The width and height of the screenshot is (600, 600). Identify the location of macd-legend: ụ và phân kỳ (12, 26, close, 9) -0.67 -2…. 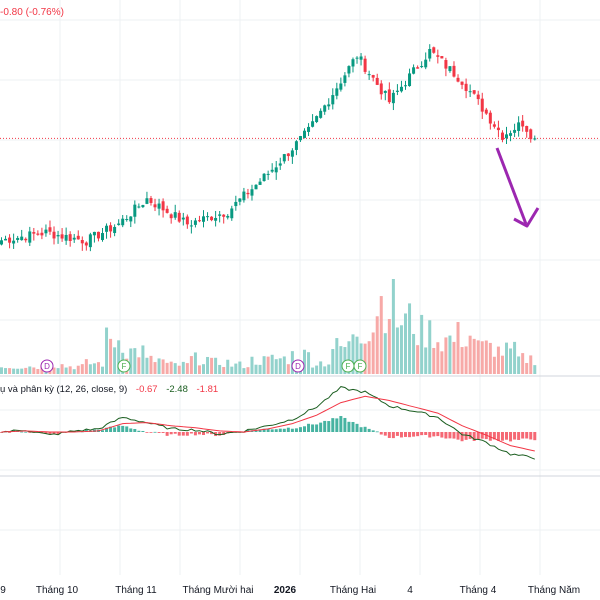
(109, 389).